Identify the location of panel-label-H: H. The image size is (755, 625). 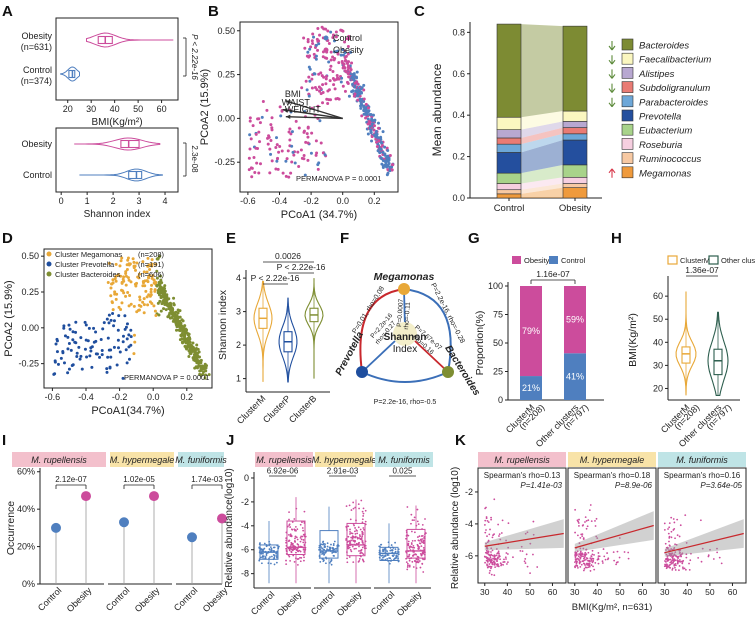
(616, 238).